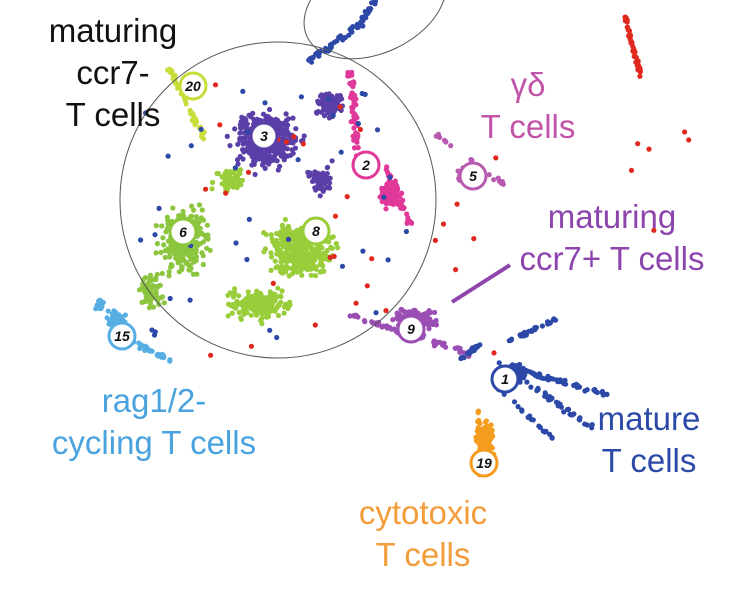  What do you see at coordinates (366, 165) in the screenshot?
I see `cluster-badge-2: 2` at bounding box center [366, 165].